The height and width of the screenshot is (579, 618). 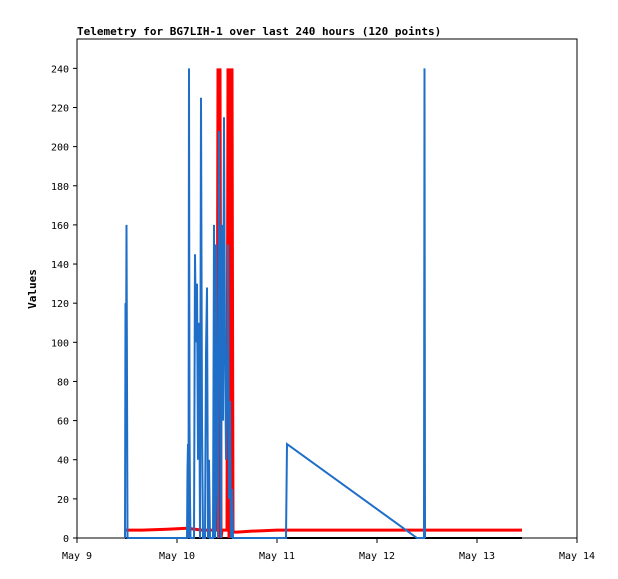 What do you see at coordinates (277, 556) in the screenshot?
I see `x-tick-label: May 11` at bounding box center [277, 556].